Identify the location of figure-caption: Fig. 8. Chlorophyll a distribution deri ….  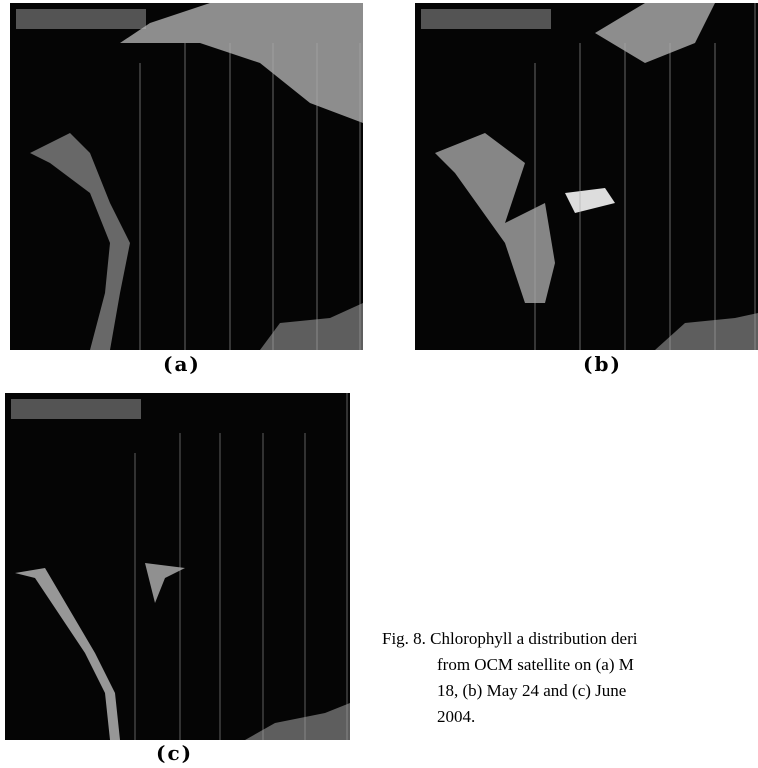
(570, 678).